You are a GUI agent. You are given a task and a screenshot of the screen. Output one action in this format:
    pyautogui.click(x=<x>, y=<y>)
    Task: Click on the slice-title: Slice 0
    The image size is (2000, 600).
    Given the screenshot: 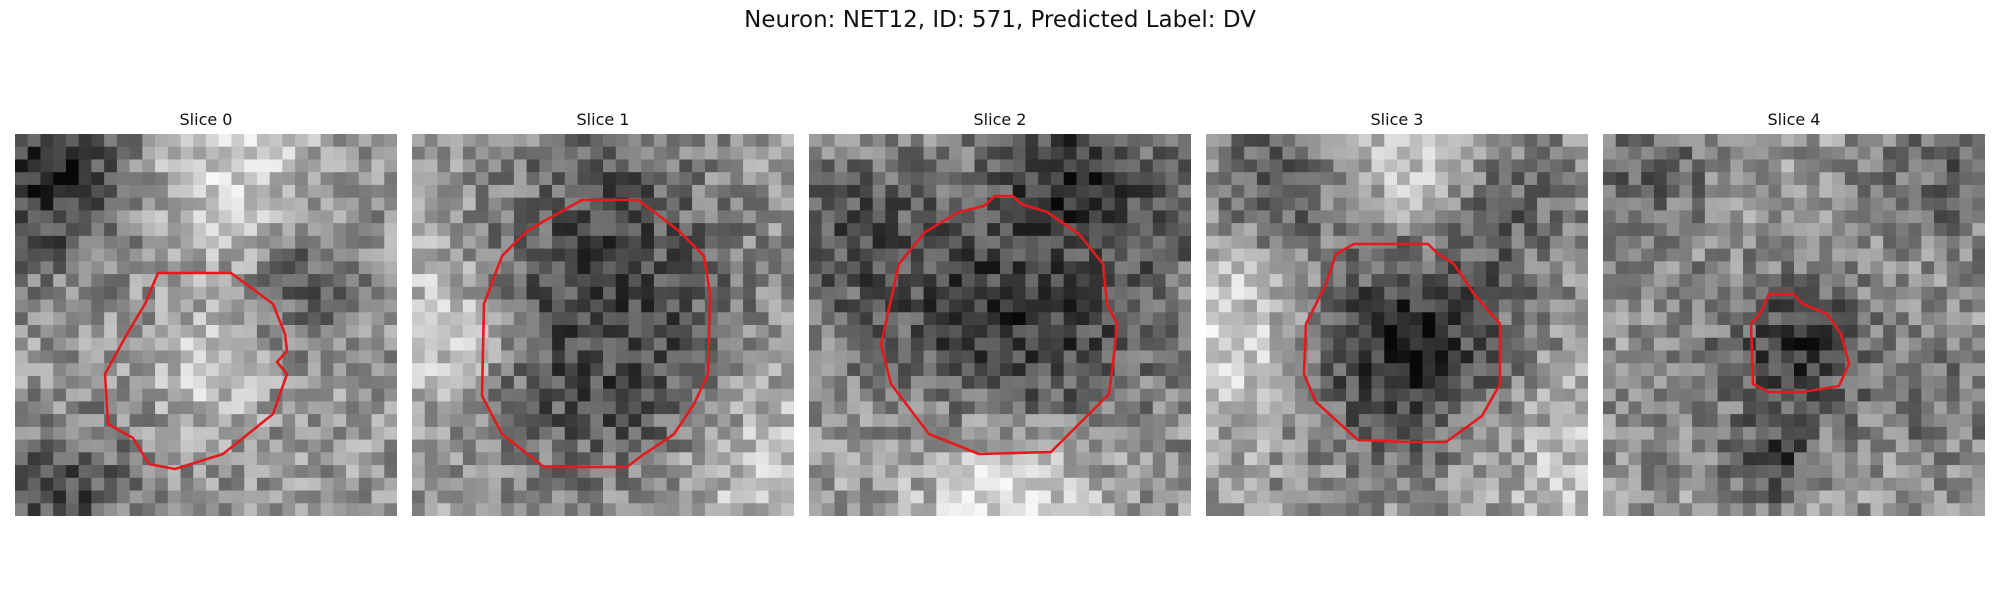 What is the action you would take?
    pyautogui.click(x=206, y=119)
    